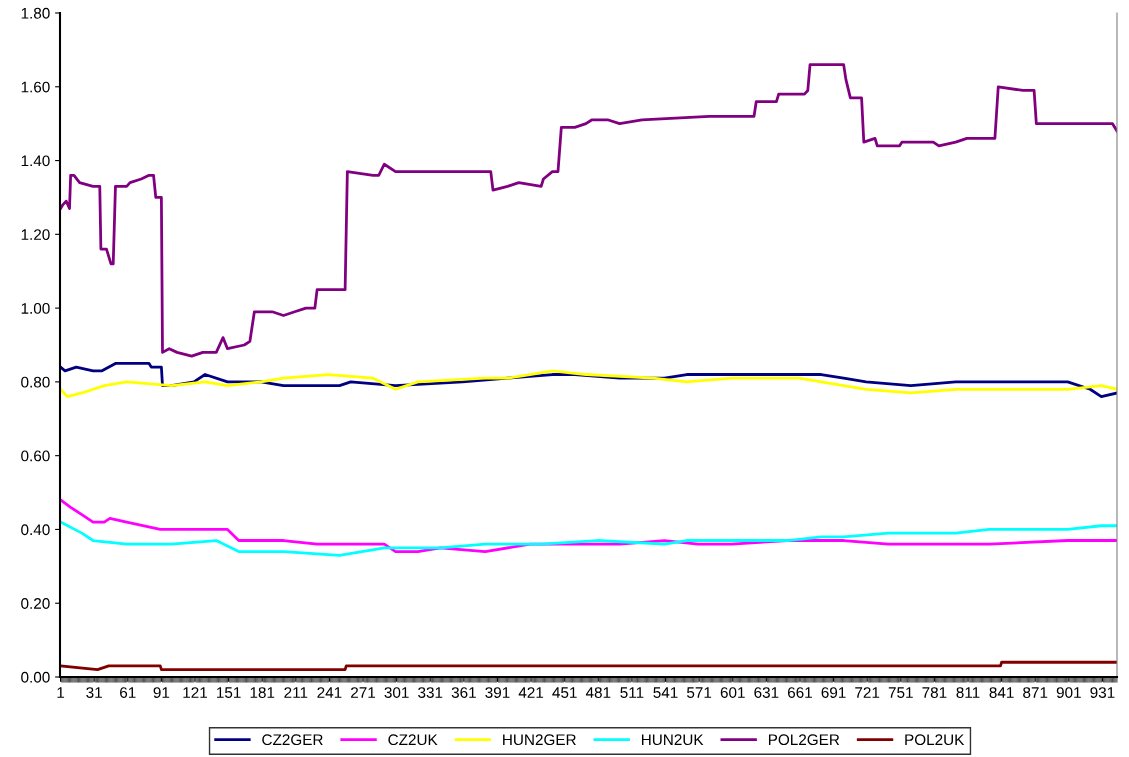 The height and width of the screenshot is (757, 1129). I want to click on legend-label: HUN2GER, so click(539, 740).